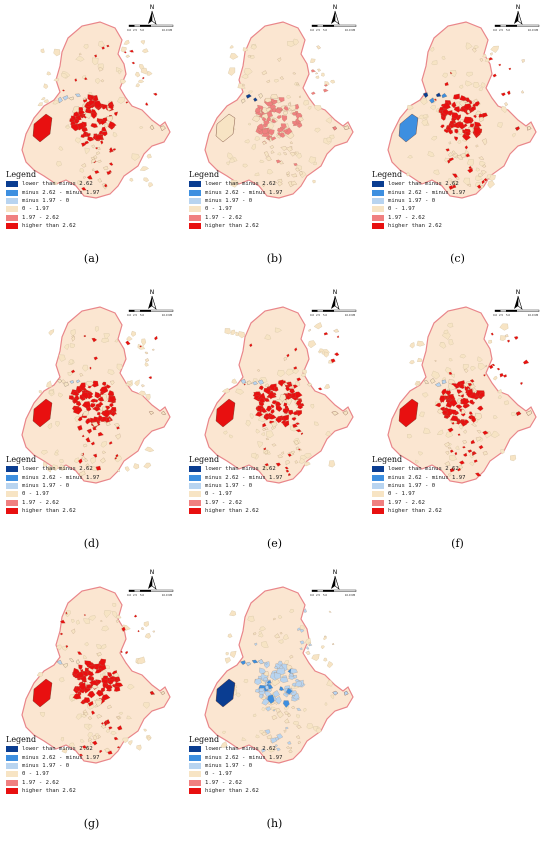  I want to click on north-arrow-icon: N, so click(335, 579).